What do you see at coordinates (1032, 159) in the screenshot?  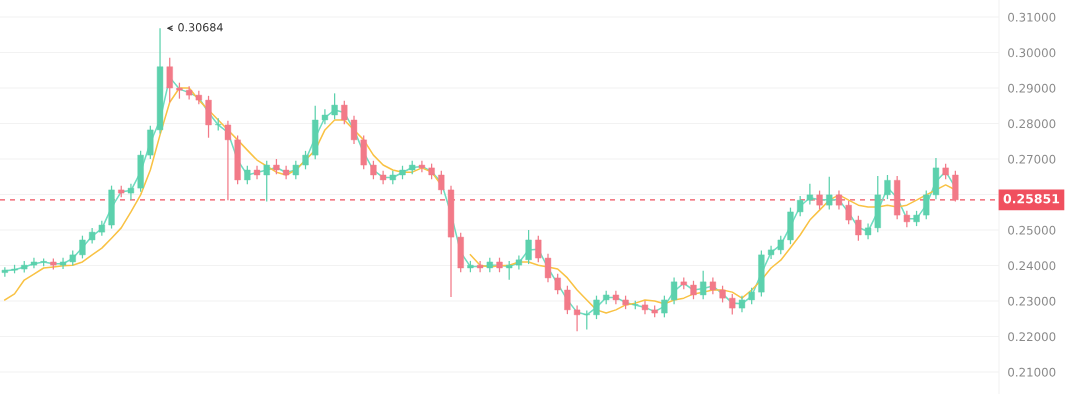 I see `y-tick-label: 0.27000` at bounding box center [1032, 159].